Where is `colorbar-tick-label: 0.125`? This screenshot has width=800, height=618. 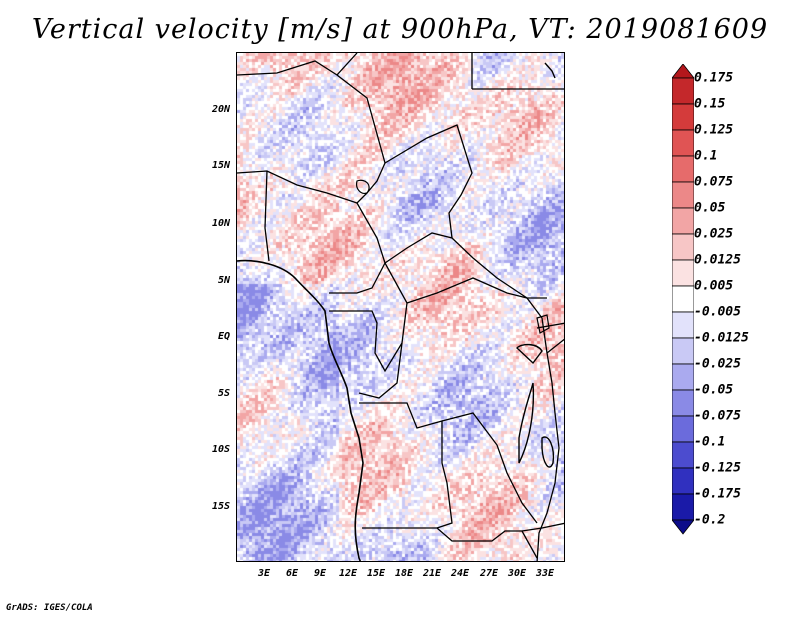 colorbar-tick-label: 0.125 is located at coordinates (714, 130).